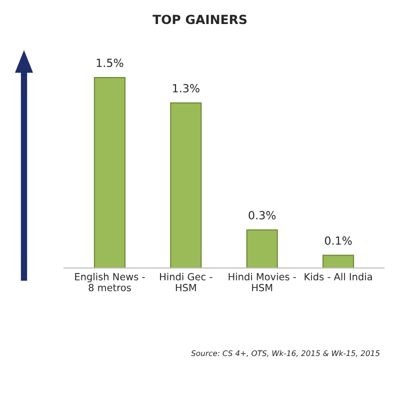 Image resolution: width=400 pixels, height=400 pixels. Describe the element at coordinates (186, 282) in the screenshot. I see `x-tick-label: Hindi Gec - HSM` at that location.